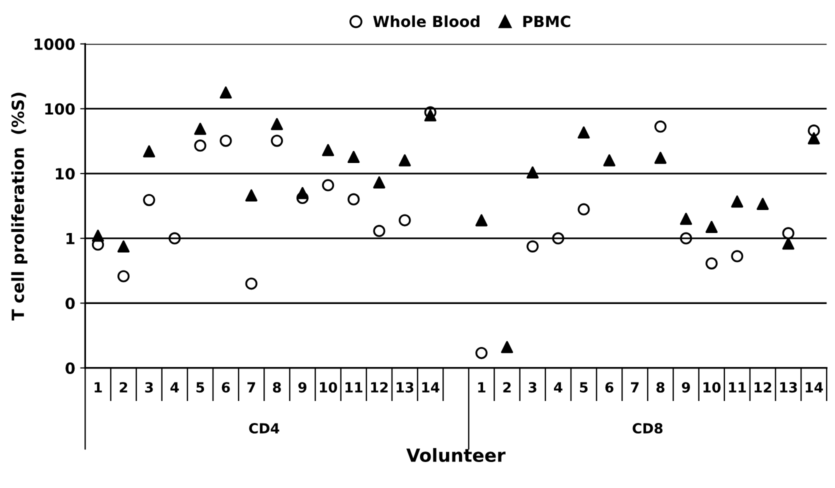 This screenshot has width=835, height=488. I want to click on legend-label: PBMC, so click(546, 22).